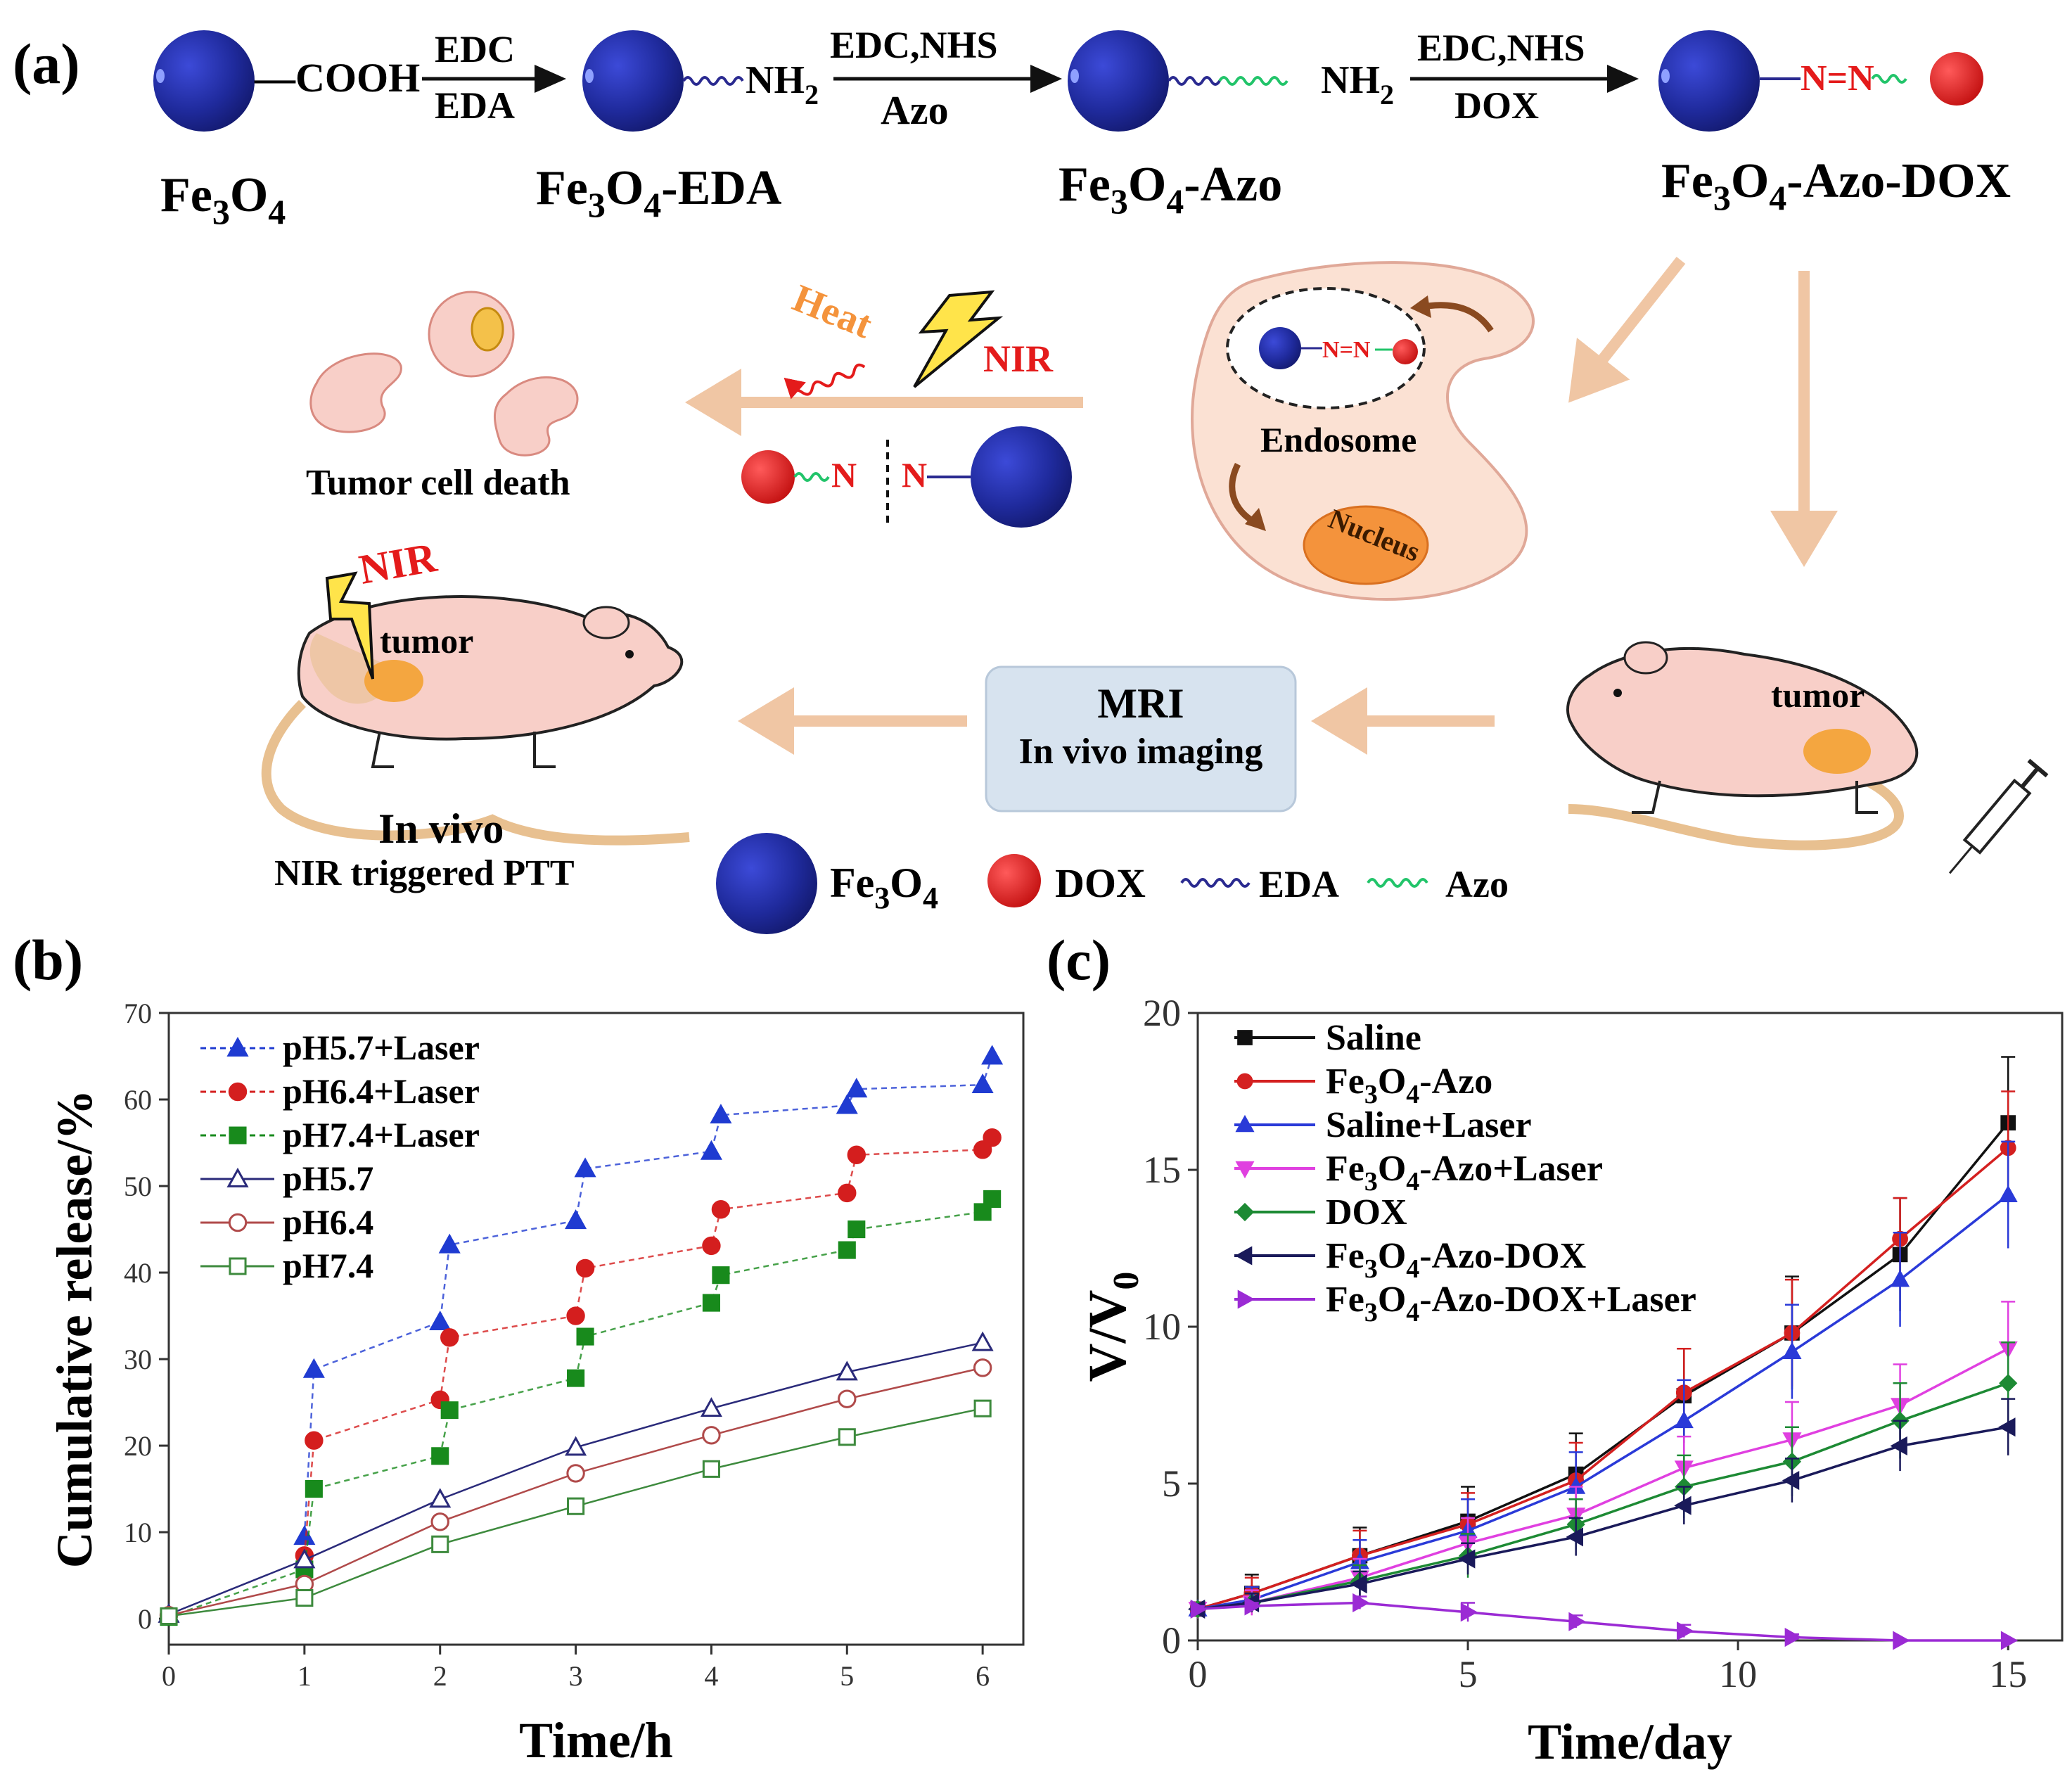 The width and height of the screenshot is (2072, 1772). What do you see at coordinates (475, 105) in the screenshot?
I see `reagent-bottom-1: EDA` at bounding box center [475, 105].